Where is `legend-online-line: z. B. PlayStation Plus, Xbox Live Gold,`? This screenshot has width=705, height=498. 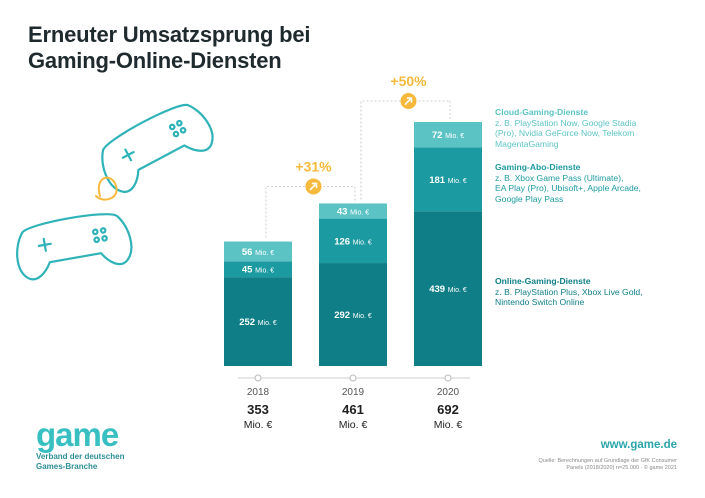
legend-online-line: z. B. PlayStation Plus, Xbox Live Gold, is located at coordinates (569, 291).